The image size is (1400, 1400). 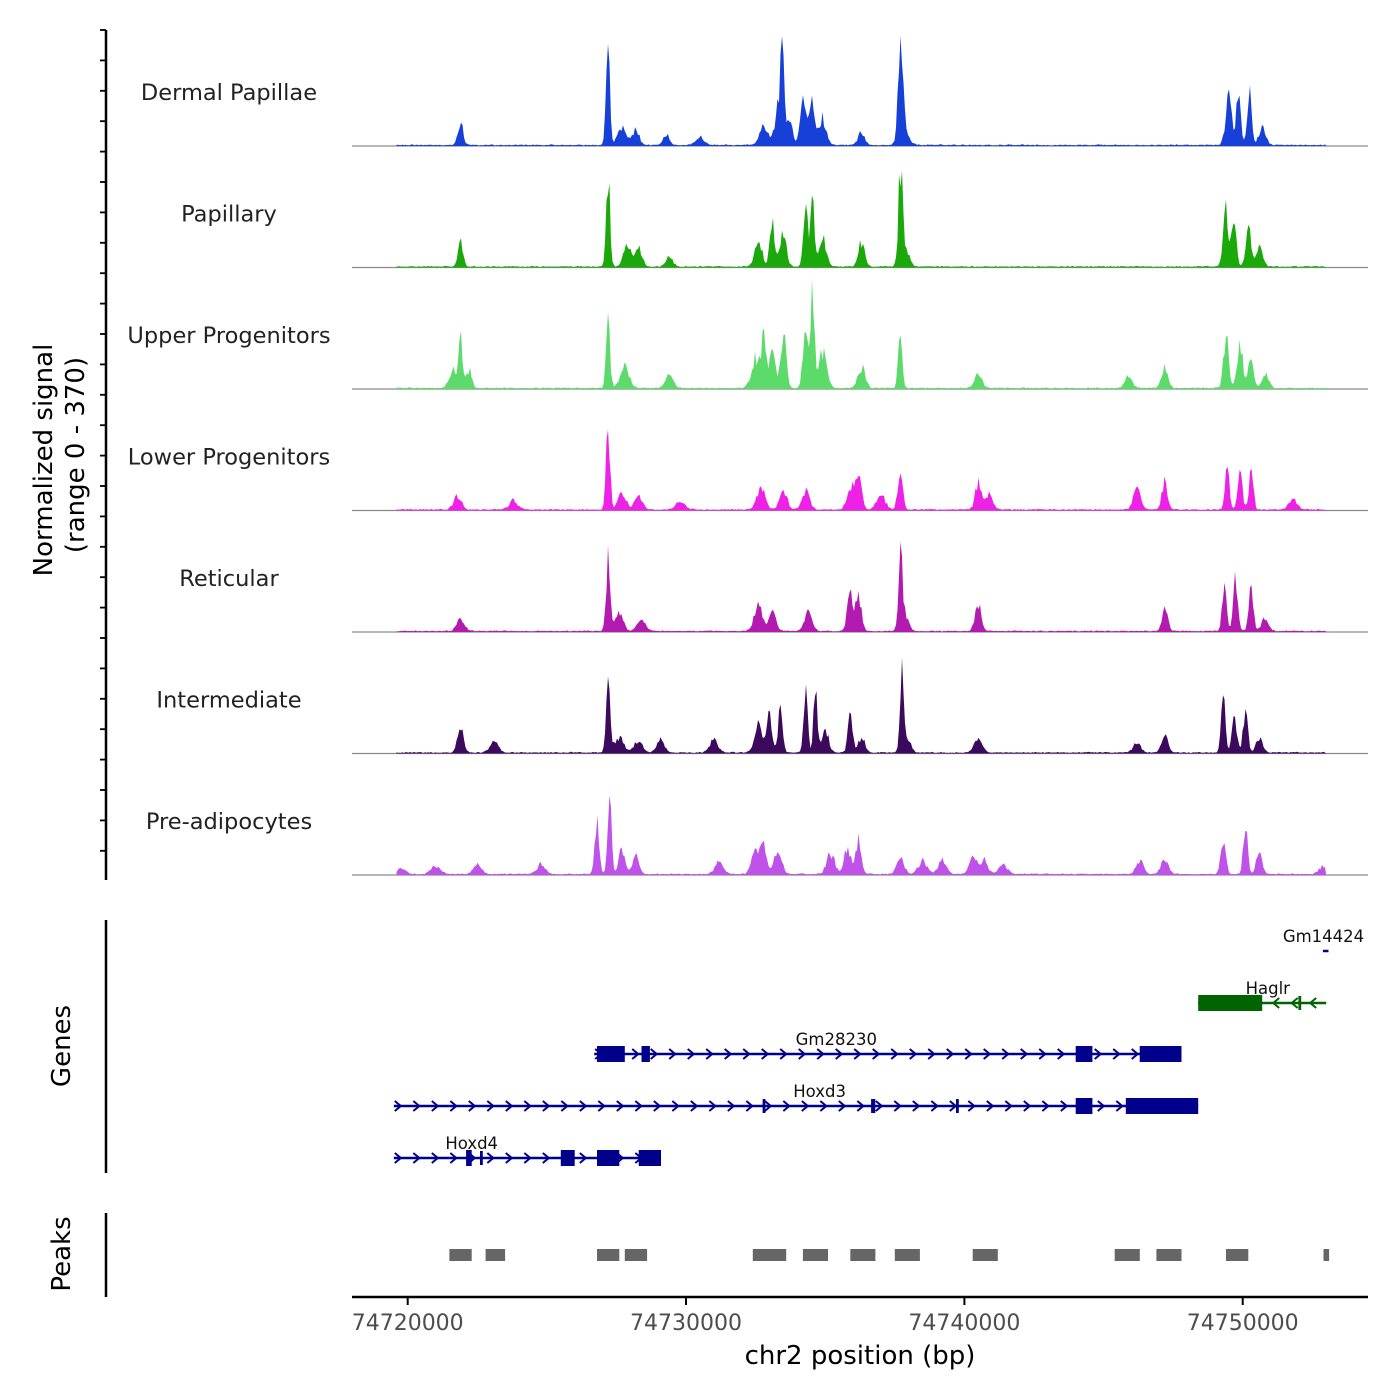 I want to click on track-label: Pre-adipocytes, so click(x=229, y=822).